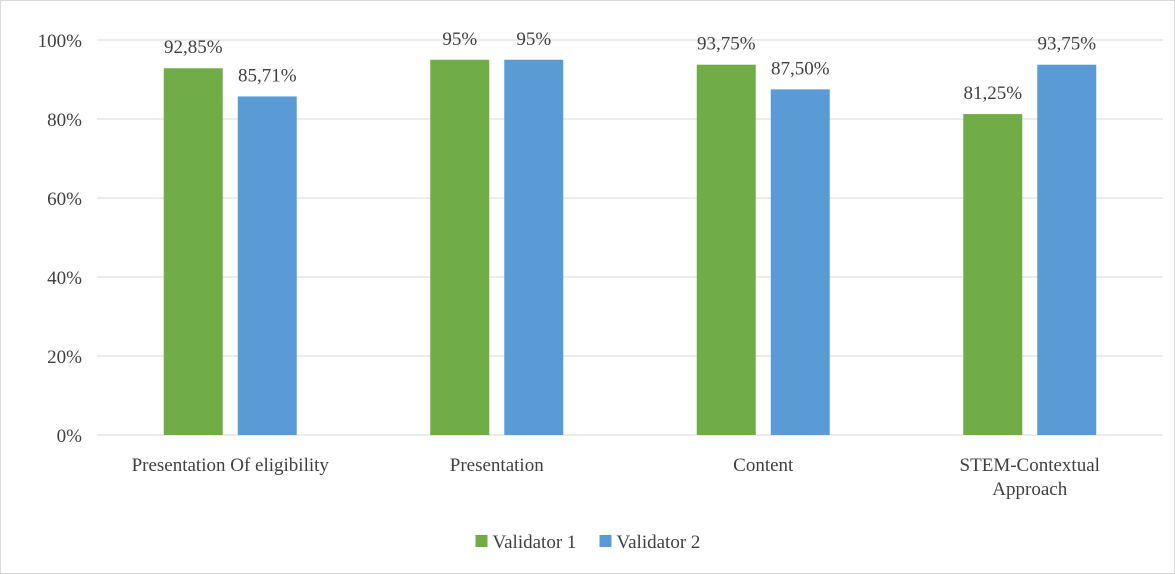 This screenshot has height=574, width=1175. Describe the element at coordinates (763, 465) in the screenshot. I see `x-category-label: Content` at that location.